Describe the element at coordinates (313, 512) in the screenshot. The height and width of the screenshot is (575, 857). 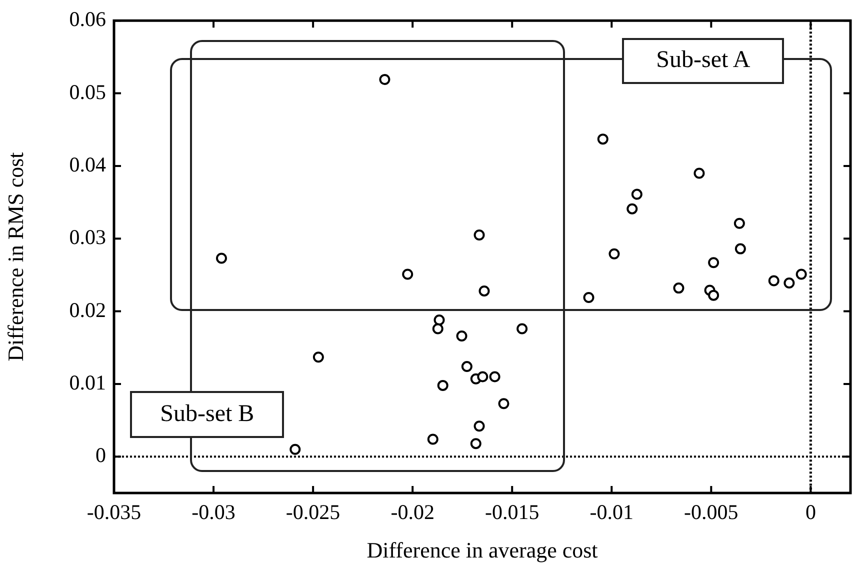
I see `x-tick-label: -0.025` at that location.